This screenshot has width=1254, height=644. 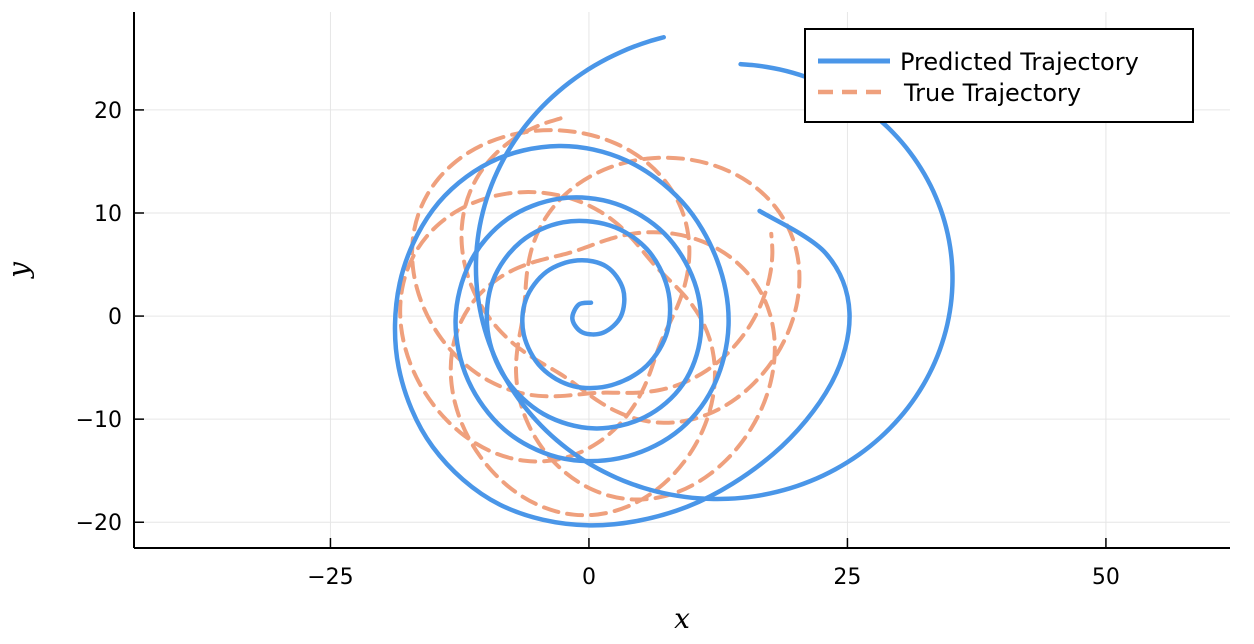 What do you see at coordinates (682, 618) in the screenshot?
I see `x-axis-title: x` at bounding box center [682, 618].